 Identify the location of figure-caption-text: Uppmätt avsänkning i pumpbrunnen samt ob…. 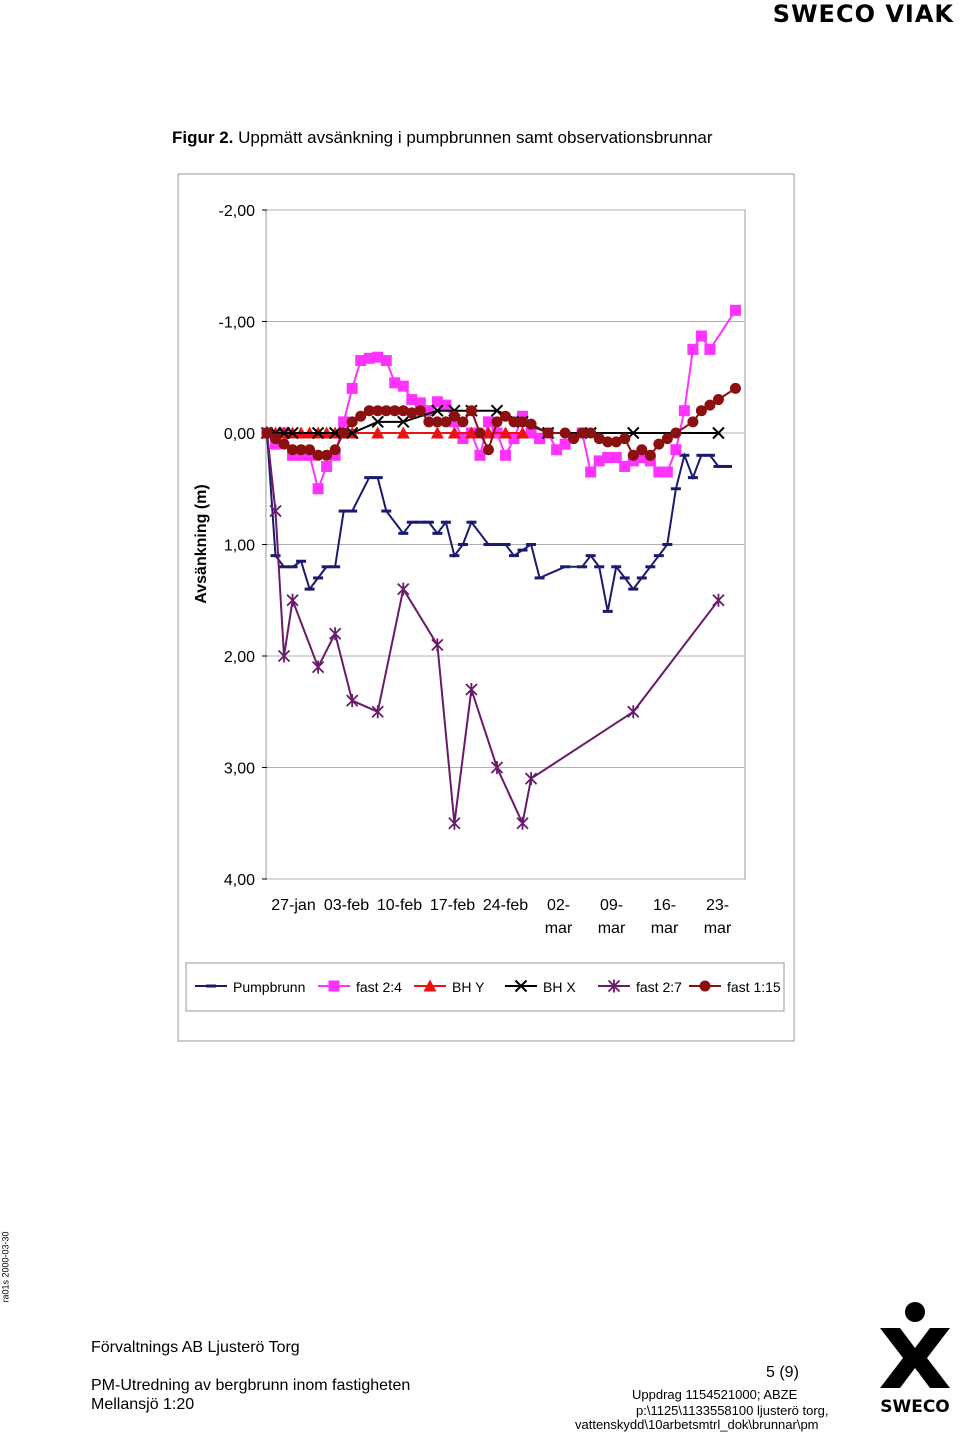
(475, 137).